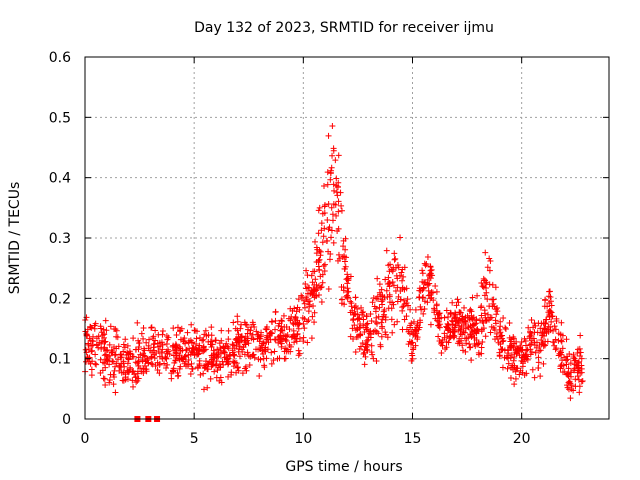 This screenshot has width=640, height=480. I want to click on x-tick-label: 15, so click(413, 439).